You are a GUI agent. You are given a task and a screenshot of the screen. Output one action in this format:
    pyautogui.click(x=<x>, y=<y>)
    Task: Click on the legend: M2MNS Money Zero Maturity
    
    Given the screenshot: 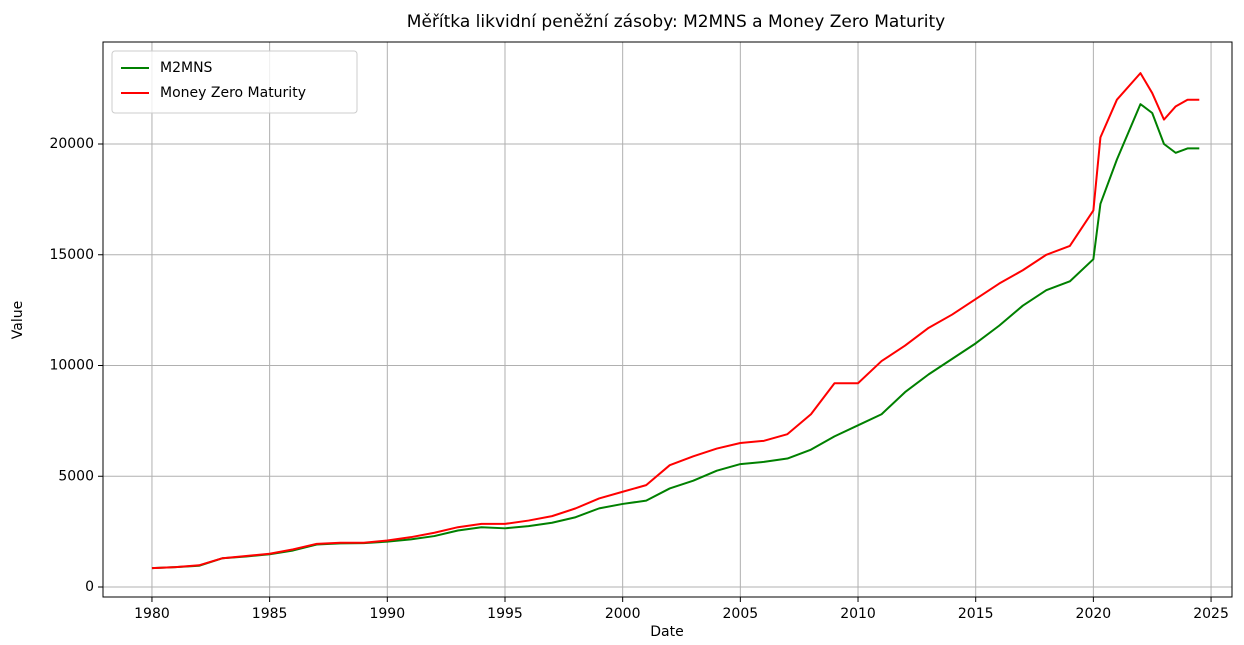 What is the action you would take?
    pyautogui.click(x=234, y=82)
    